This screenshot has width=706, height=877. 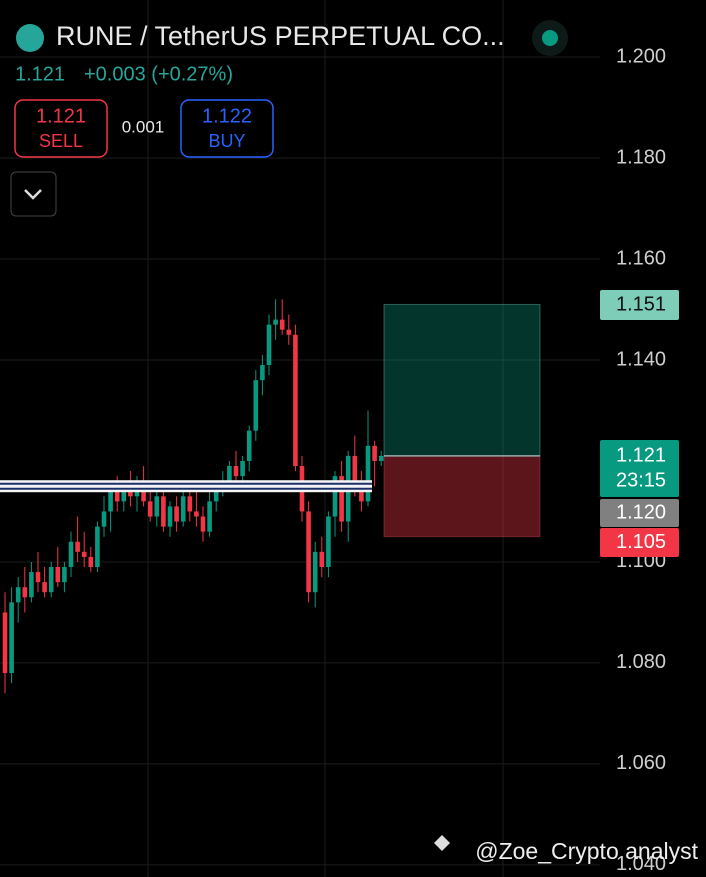 I want to click on y-tick-label: 1.080, so click(x=641, y=662).